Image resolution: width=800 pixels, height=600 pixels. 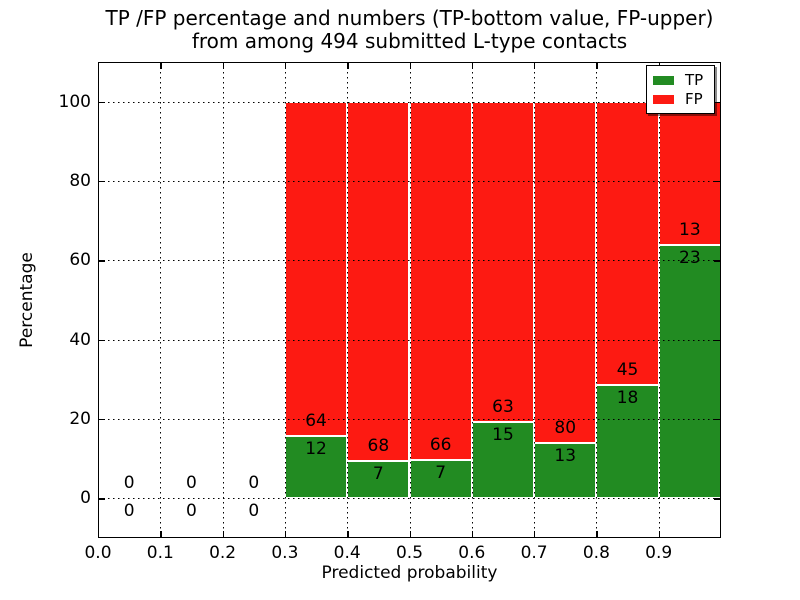 I want to click on chart-title-line2: from among 494 submitted L-type contacts, so click(x=409, y=41).